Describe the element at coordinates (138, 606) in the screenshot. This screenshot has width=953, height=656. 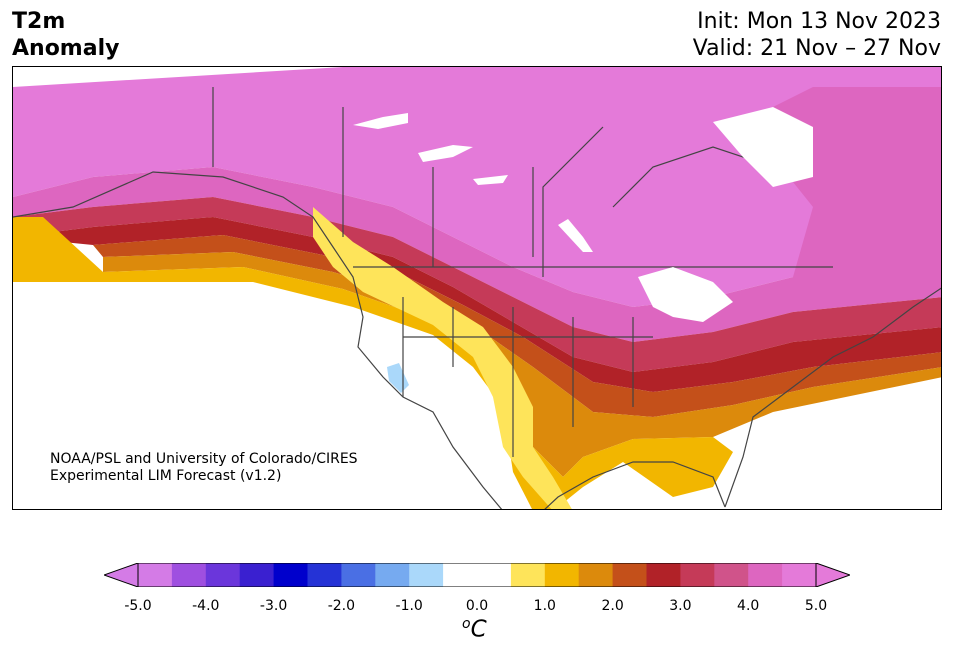
I see `colorbar-tick-label: -5.0` at that location.